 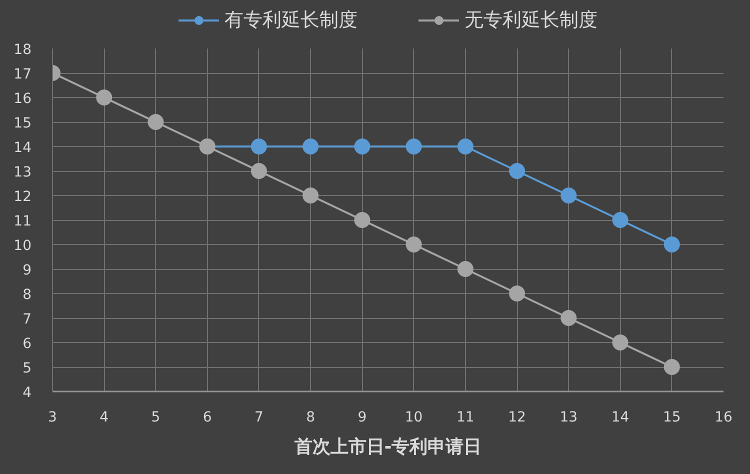 I want to click on x-tick-label: 6, so click(x=207, y=418).